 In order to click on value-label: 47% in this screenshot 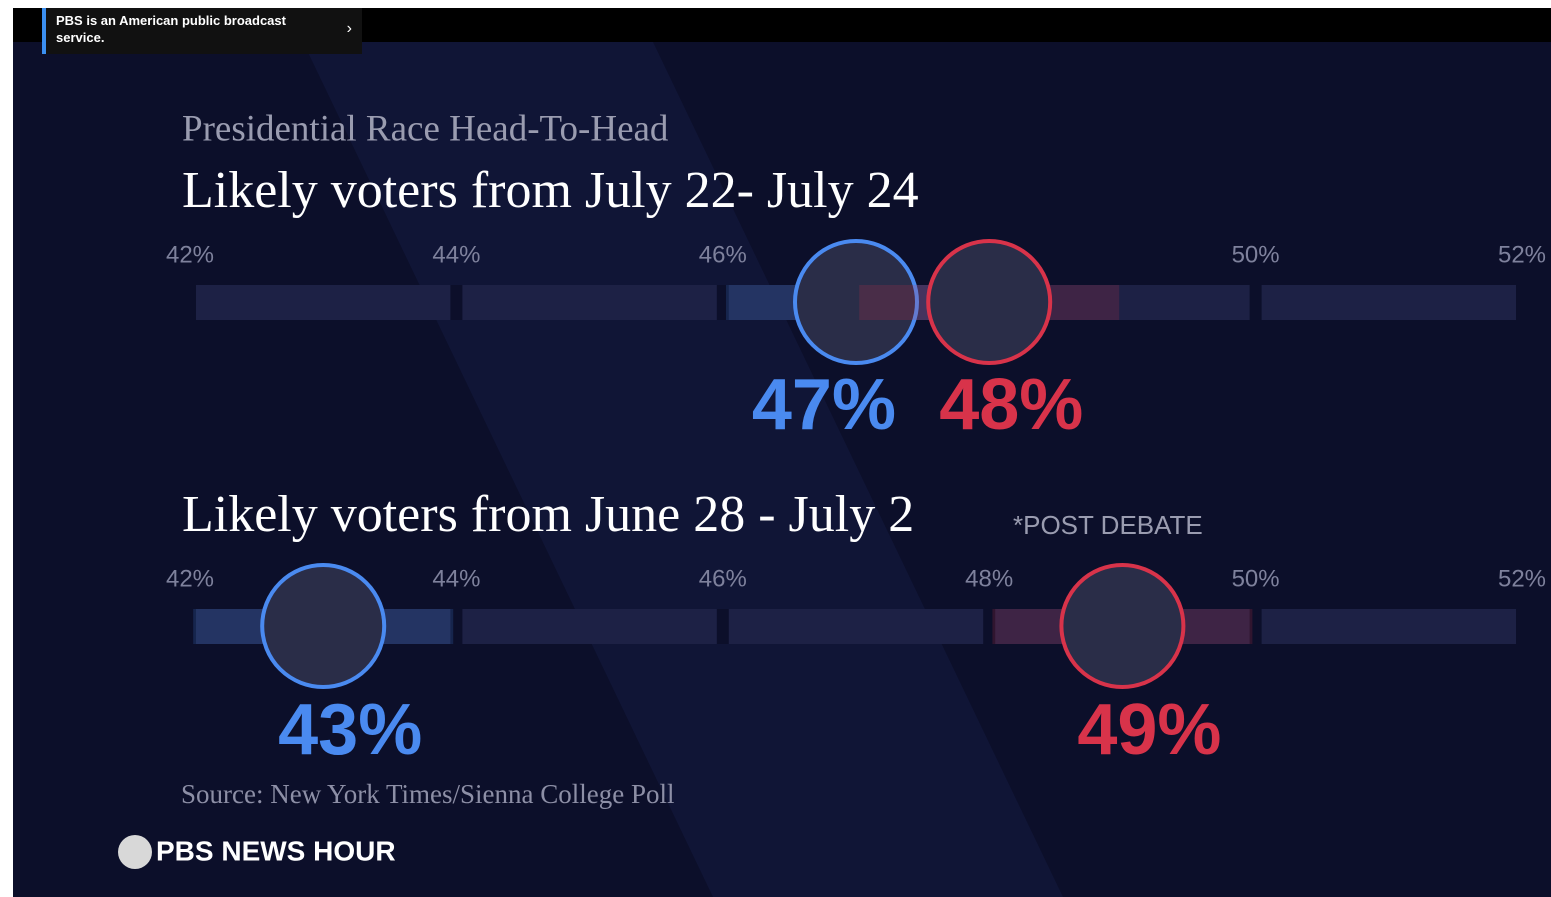, I will do `click(824, 405)`.